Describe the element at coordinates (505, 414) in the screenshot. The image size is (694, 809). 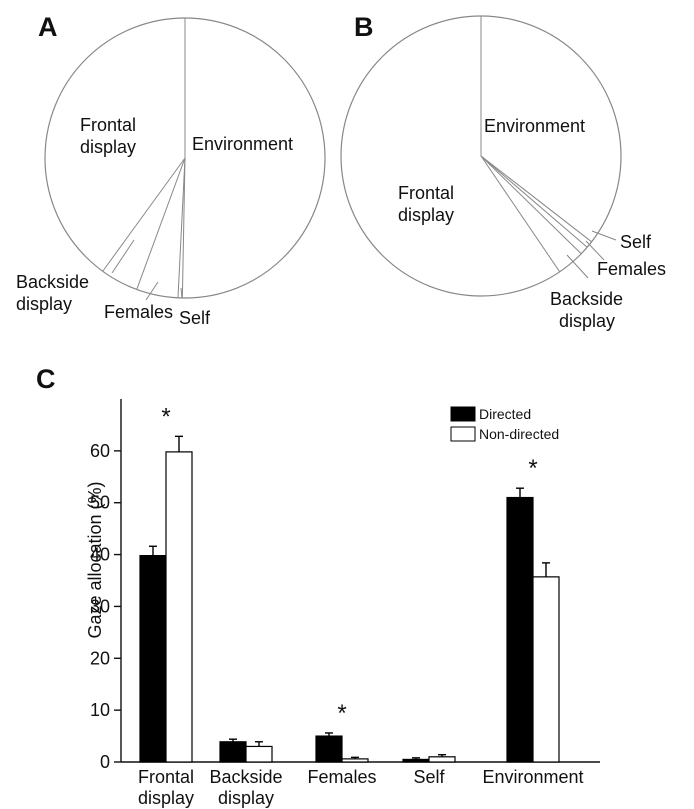
I see `legend-label-directed: Directed` at that location.